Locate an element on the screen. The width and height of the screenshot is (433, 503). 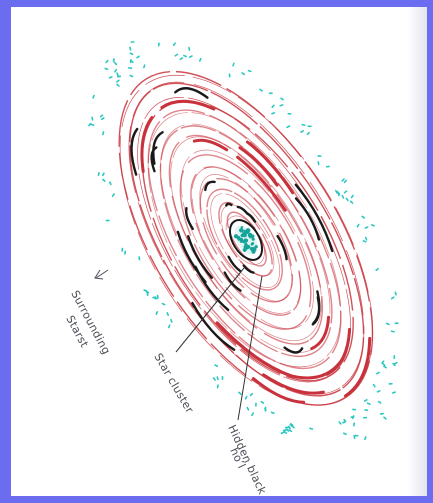
black-hole-pointer is located at coordinates (250, 348).